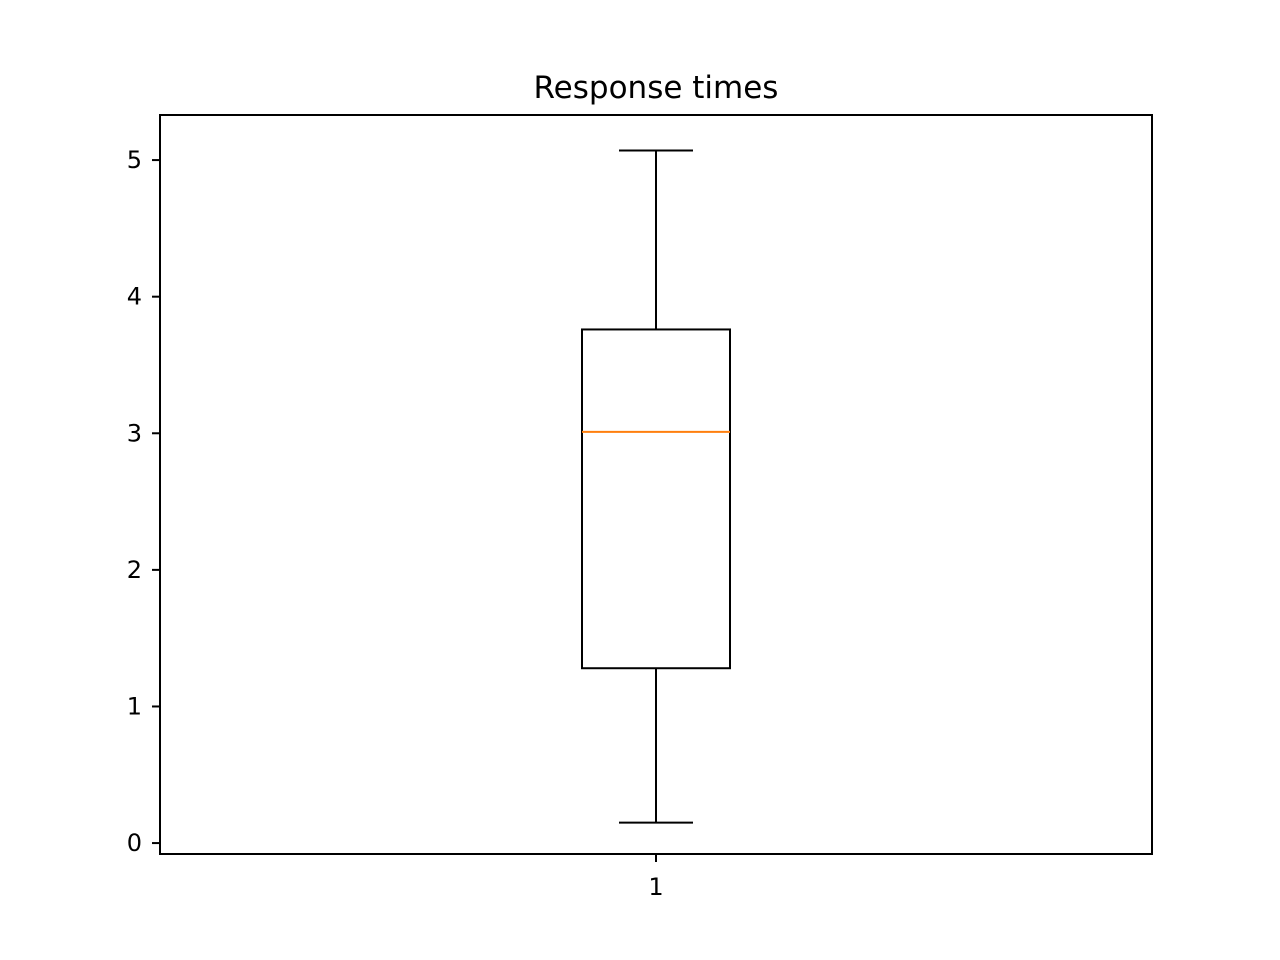  Describe the element at coordinates (134, 843) in the screenshot. I see `y-tick-label: 0` at that location.